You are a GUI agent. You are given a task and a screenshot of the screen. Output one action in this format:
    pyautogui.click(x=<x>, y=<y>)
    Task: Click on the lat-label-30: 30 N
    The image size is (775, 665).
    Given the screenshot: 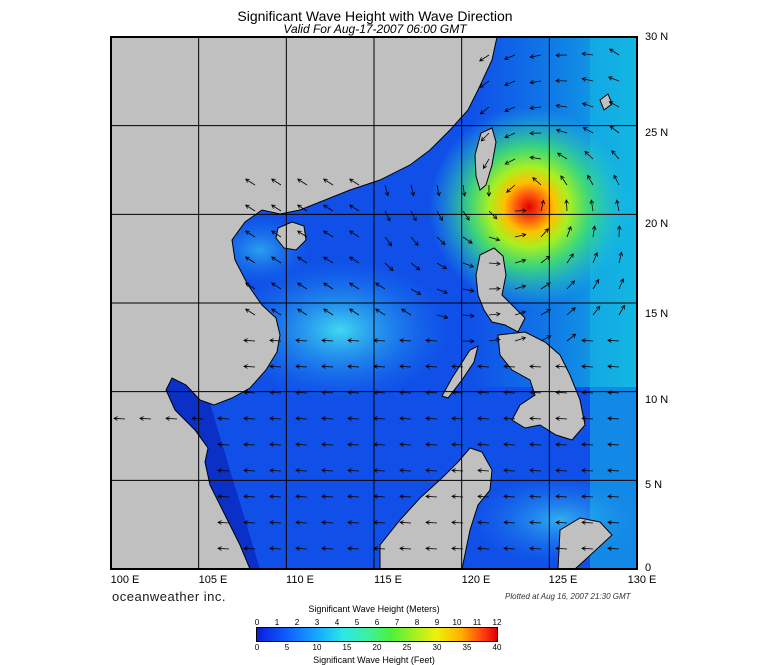 What is the action you would take?
    pyautogui.click(x=657, y=37)
    